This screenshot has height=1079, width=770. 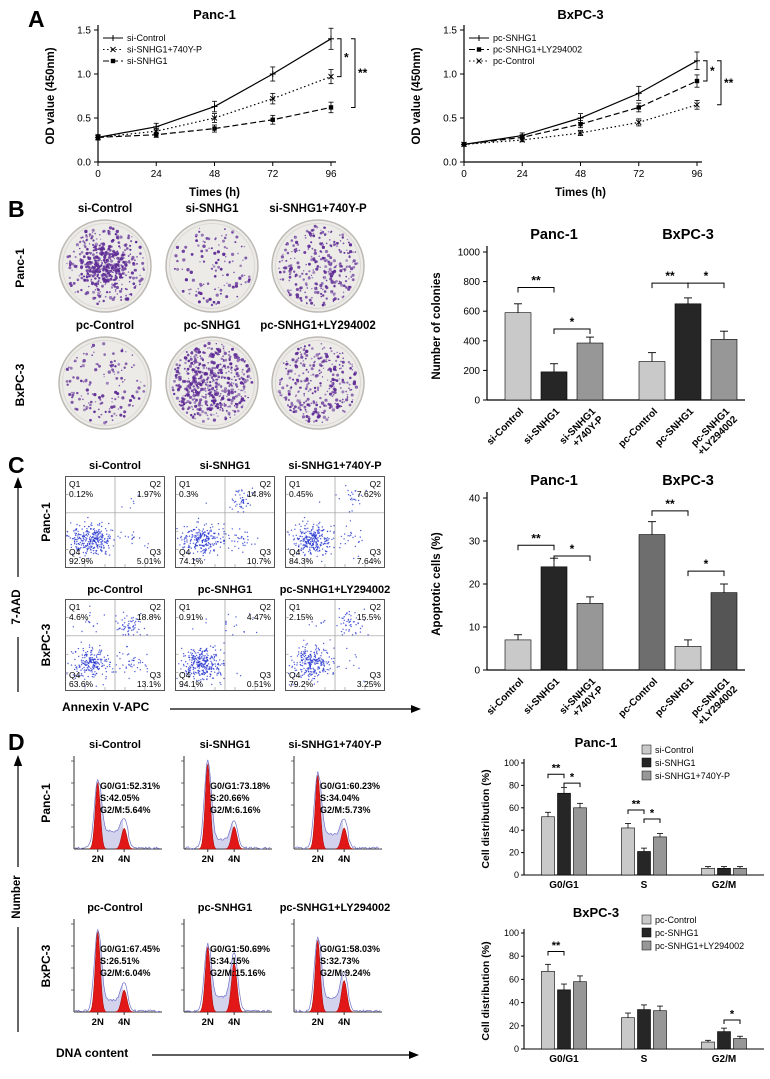 What do you see at coordinates (105, 266) in the screenshot?
I see `colony-dots` at bounding box center [105, 266].